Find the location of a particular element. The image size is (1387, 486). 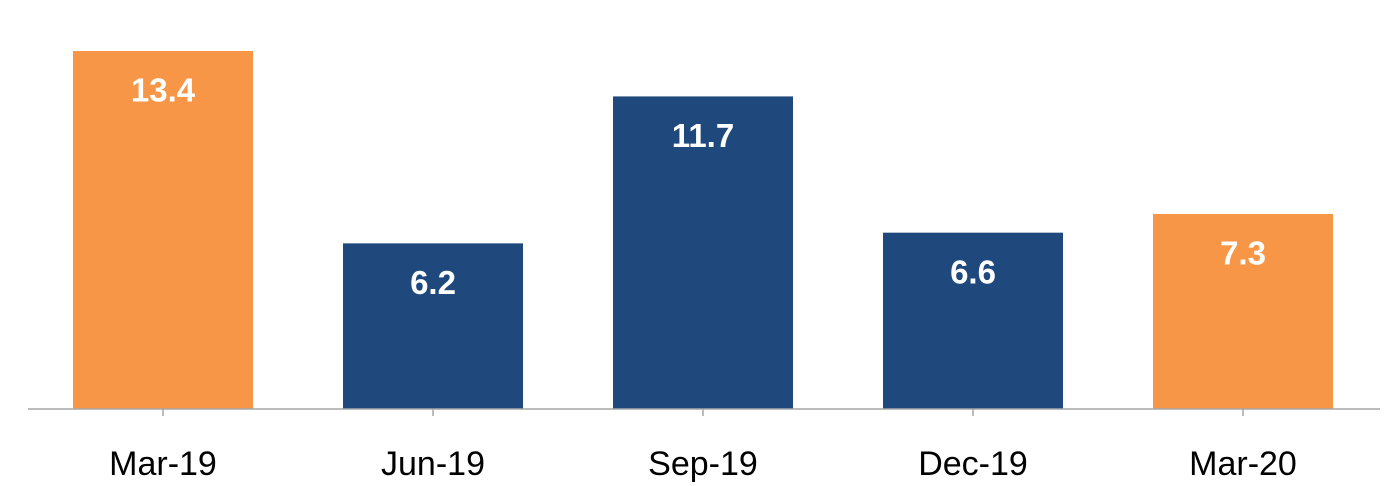

x-tick-label: Mar-19 is located at coordinates (163, 464).